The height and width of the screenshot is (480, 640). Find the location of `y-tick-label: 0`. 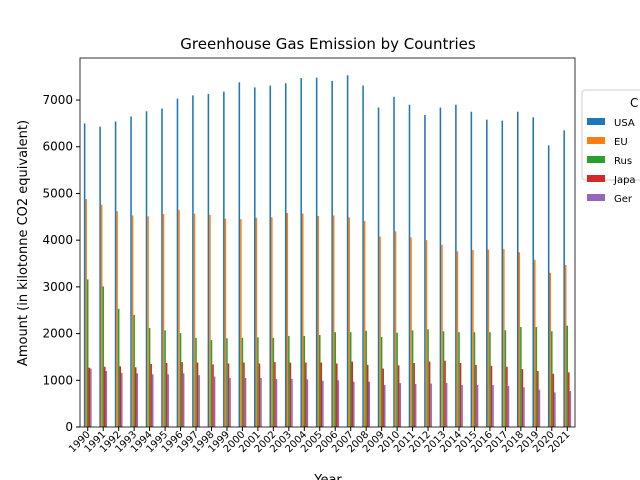

y-tick-label: 0 is located at coordinates (69, 427).